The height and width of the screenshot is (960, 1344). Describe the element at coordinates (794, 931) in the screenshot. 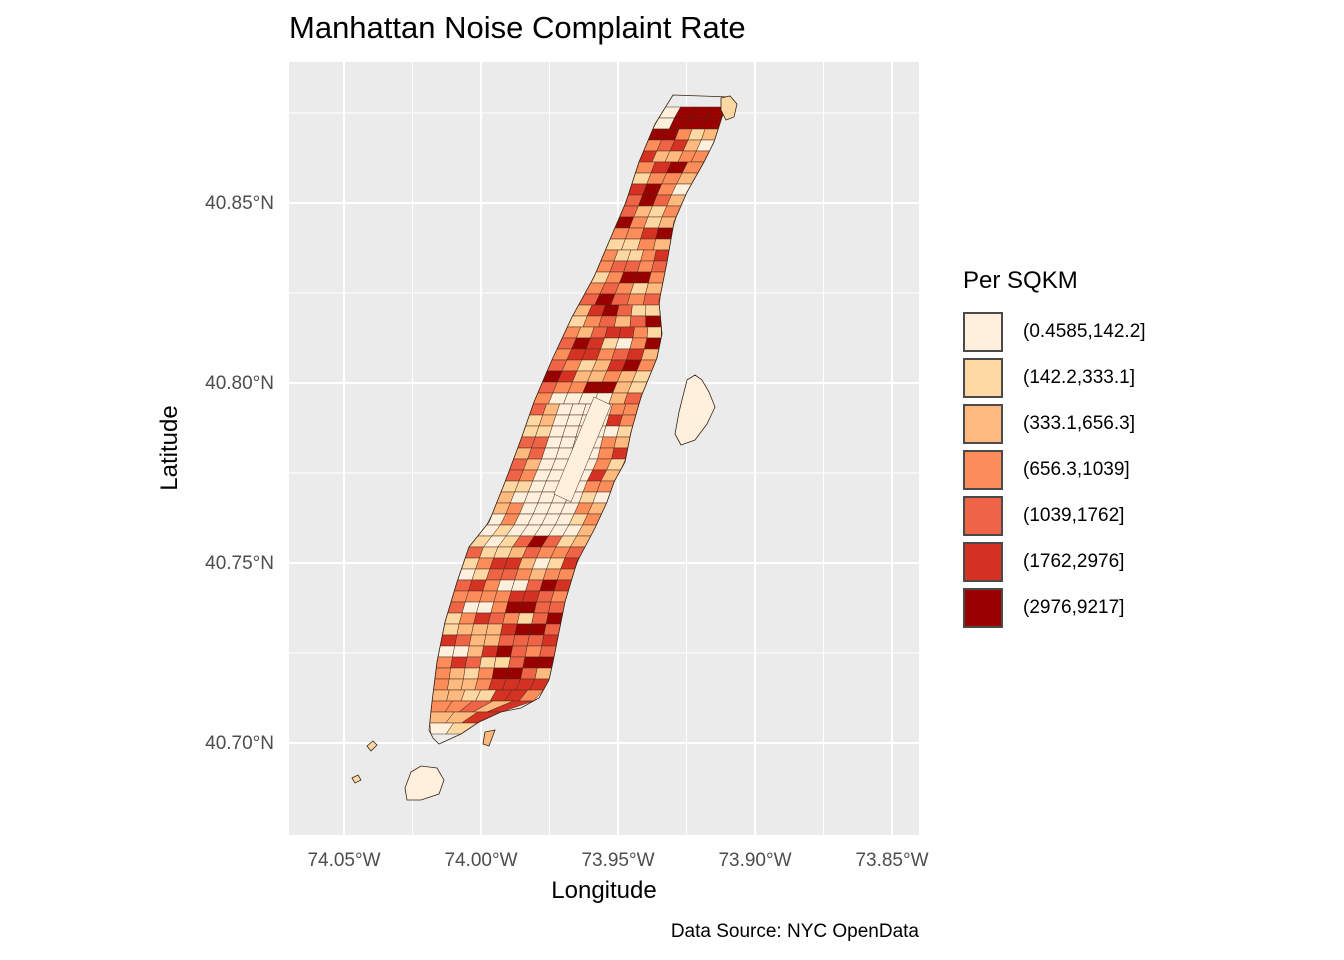

I see `data-source-caption: Data Source: NYC OpenData` at that location.